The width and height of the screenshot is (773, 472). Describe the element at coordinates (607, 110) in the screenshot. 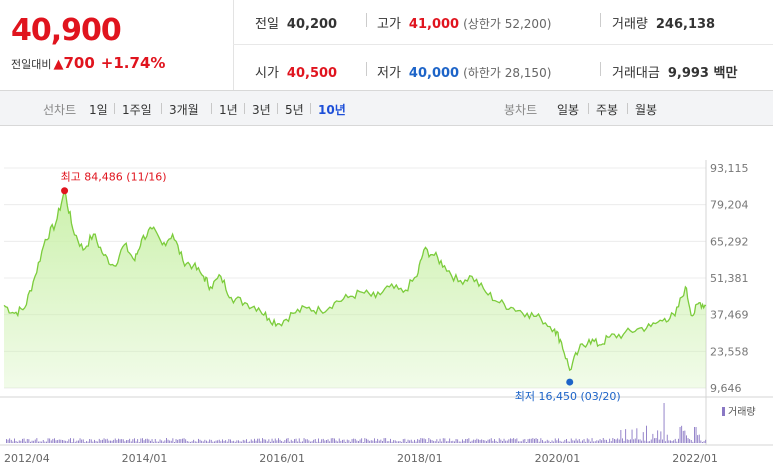

I see `candle-weekly: 주봉` at that location.